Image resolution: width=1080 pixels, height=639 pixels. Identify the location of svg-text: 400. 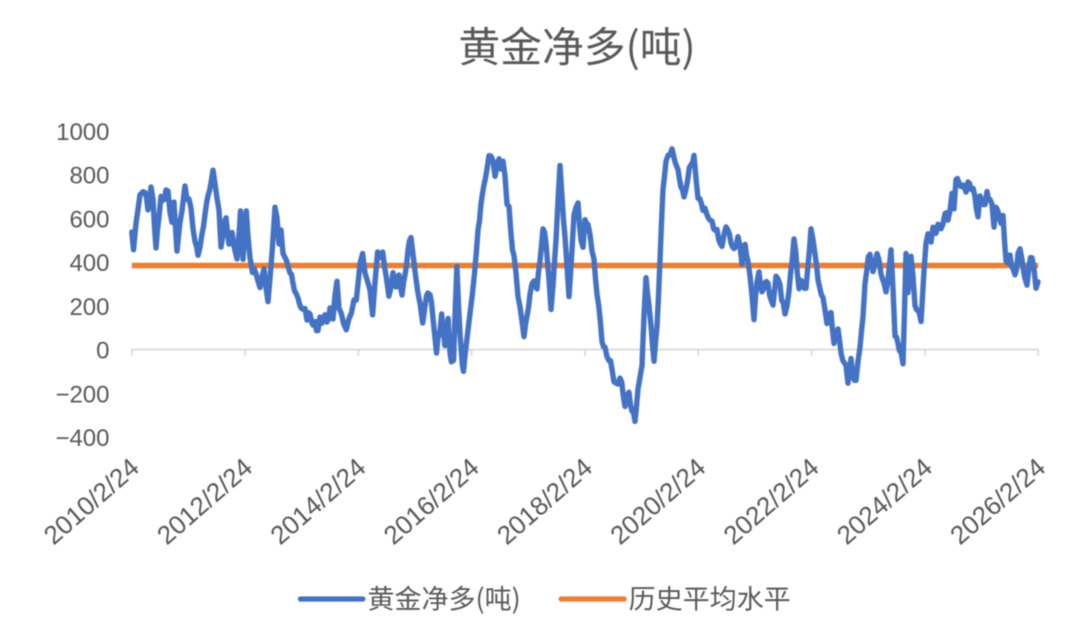
(89, 263).